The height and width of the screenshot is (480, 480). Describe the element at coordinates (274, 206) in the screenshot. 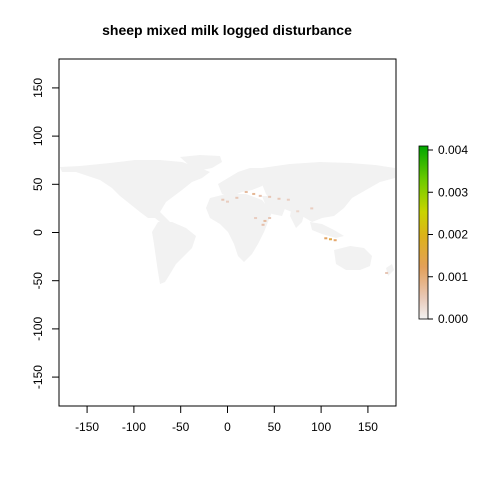

I see `middle-east-land` at that location.